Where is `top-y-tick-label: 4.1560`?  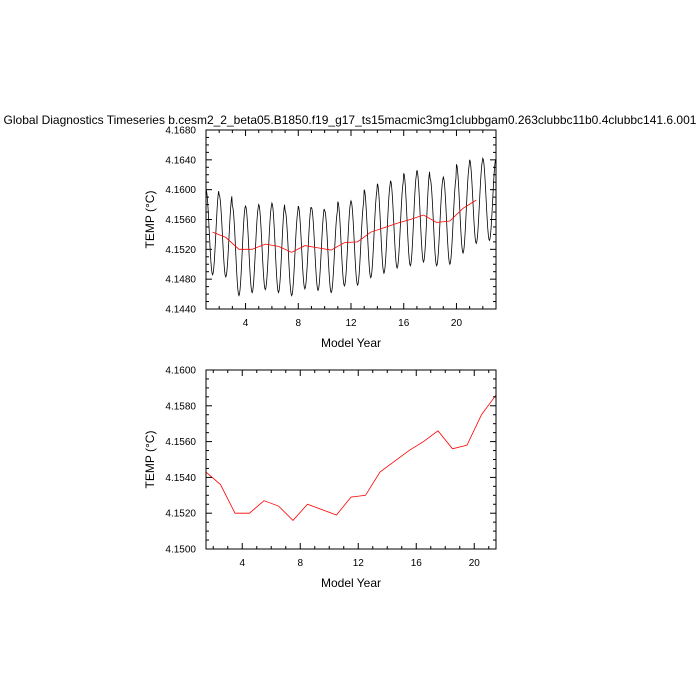
top-y-tick-label: 4.1560 is located at coordinates (180, 220).